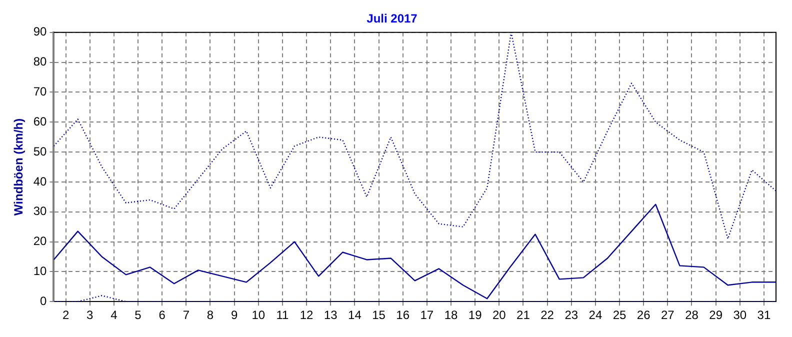  I want to click on x-tick-label: 25, so click(619, 315).